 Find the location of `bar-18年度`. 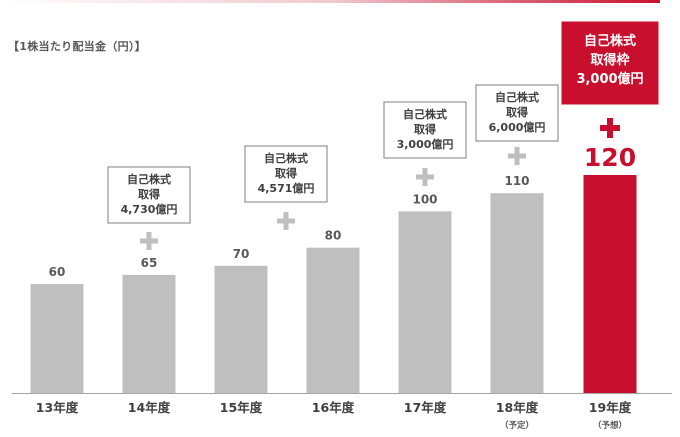

bar-18年度 is located at coordinates (517, 293).